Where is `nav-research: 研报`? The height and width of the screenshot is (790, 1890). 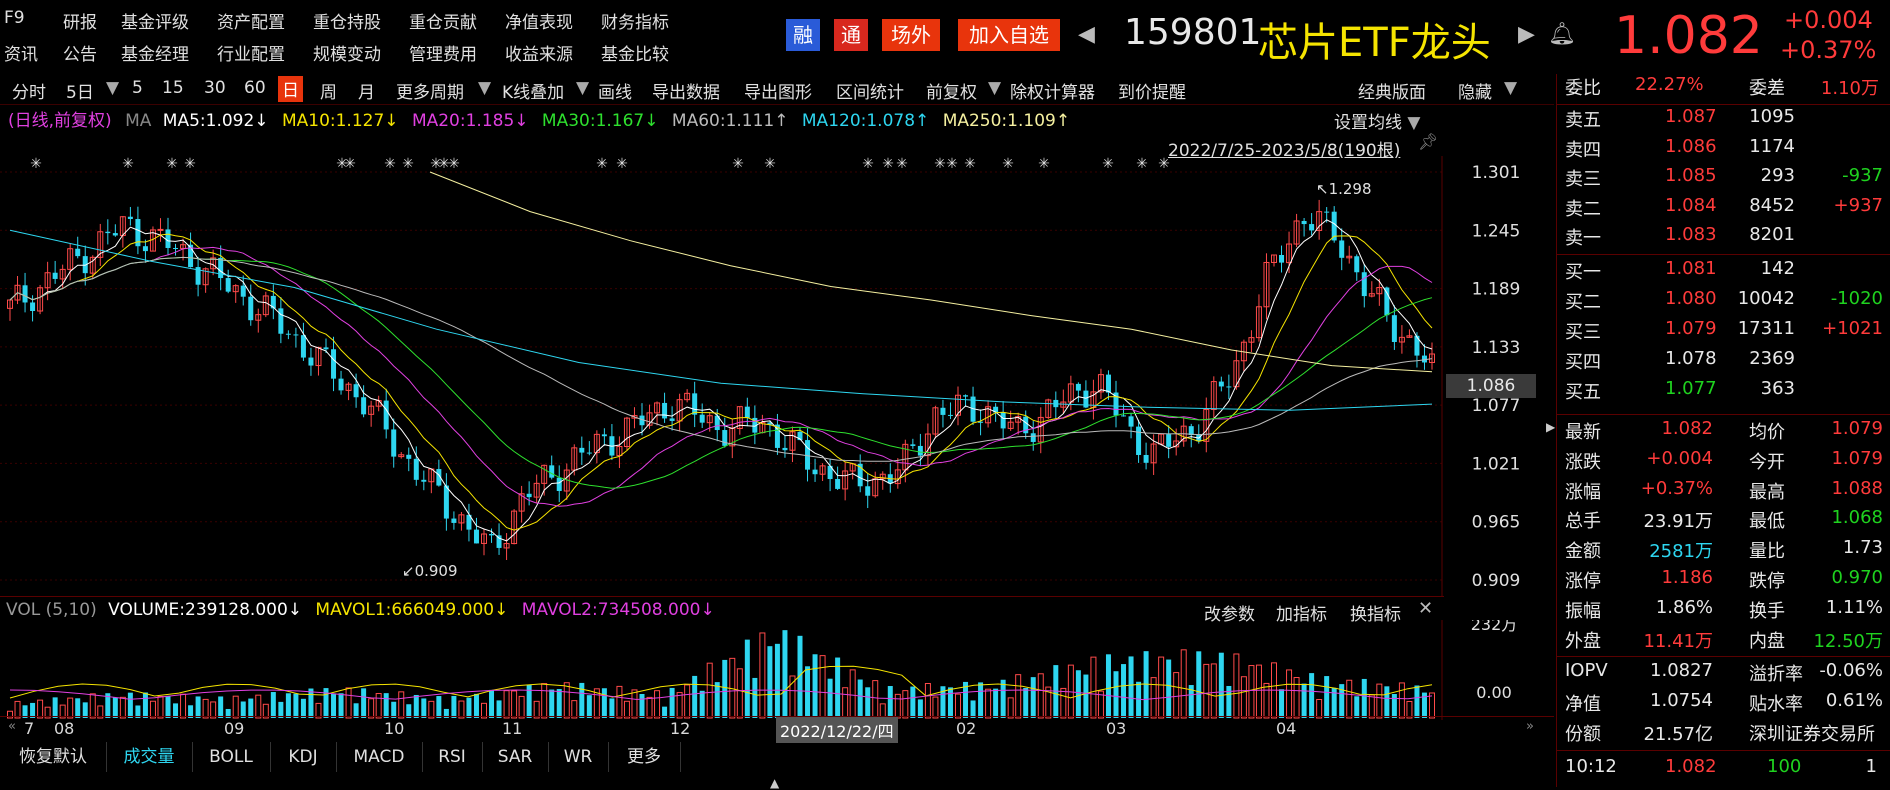
nav-research: 研报 is located at coordinates (80, 23).